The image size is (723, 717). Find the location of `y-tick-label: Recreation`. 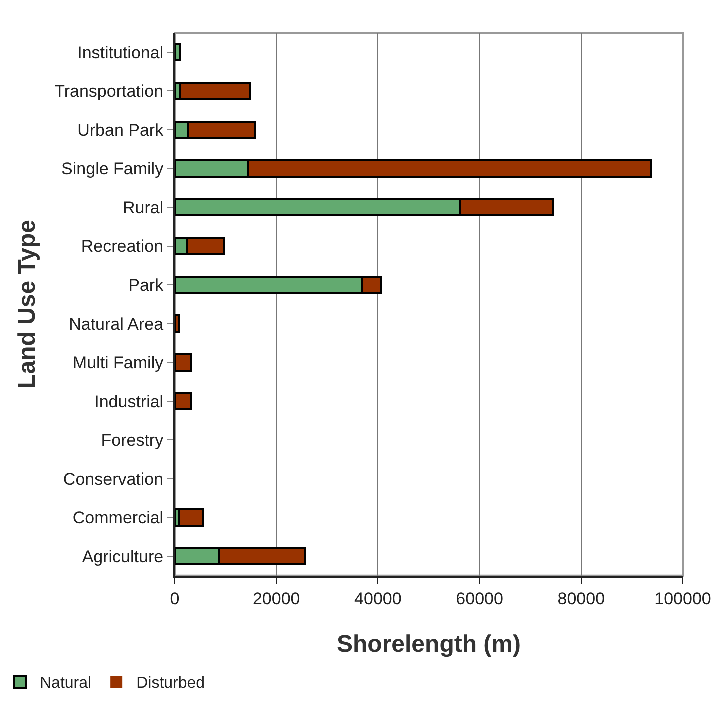

y-tick-label: Recreation is located at coordinates (122, 246).